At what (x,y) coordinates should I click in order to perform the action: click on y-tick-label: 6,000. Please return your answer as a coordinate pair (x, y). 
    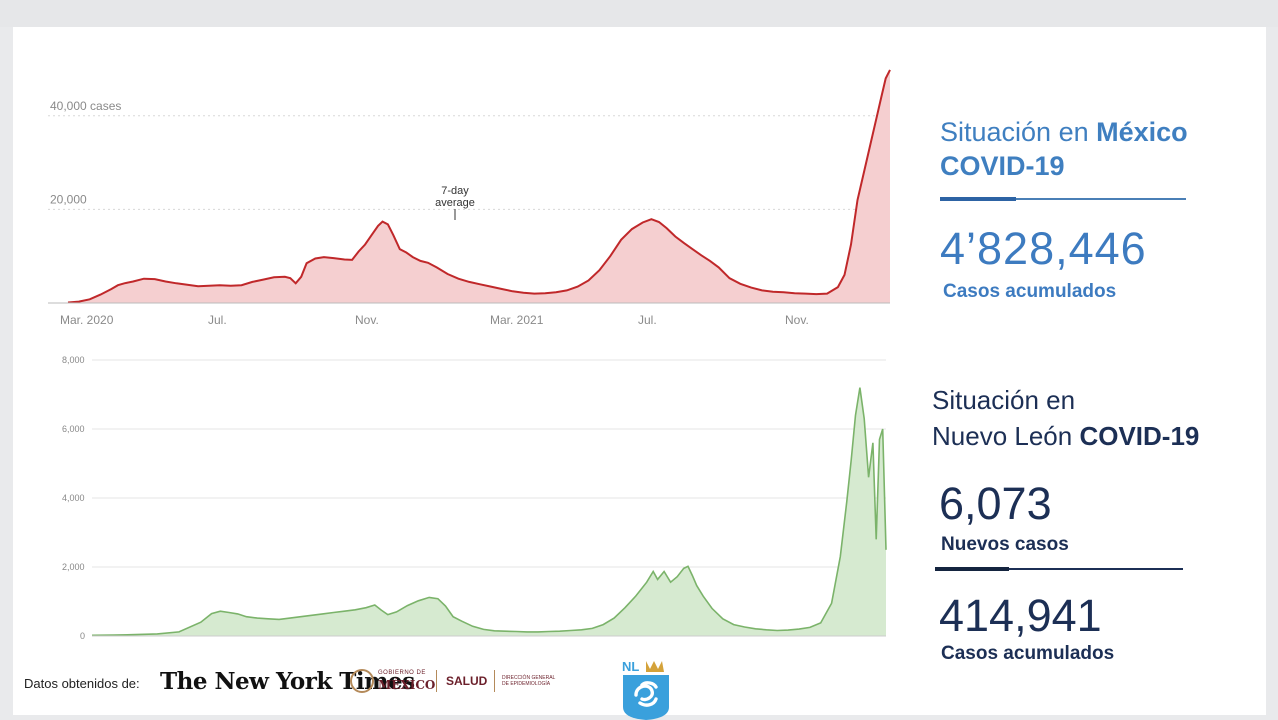
    Looking at the image, I should click on (73, 429).